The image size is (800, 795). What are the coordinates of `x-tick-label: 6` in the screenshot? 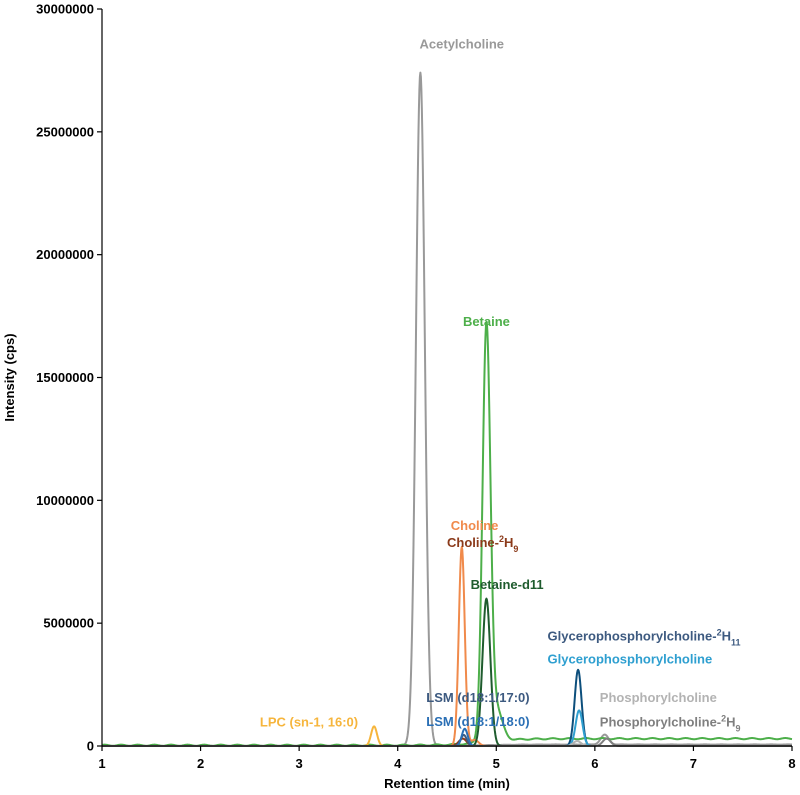 It's located at (594, 763).